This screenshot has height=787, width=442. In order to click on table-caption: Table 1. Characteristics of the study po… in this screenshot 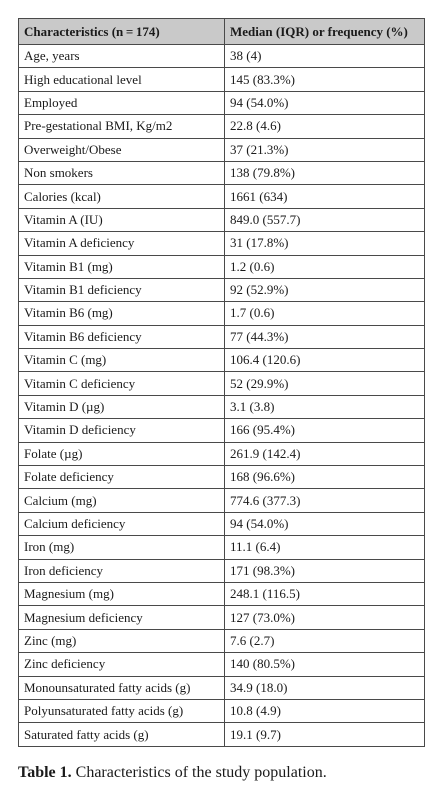, I will do `click(172, 773)`.